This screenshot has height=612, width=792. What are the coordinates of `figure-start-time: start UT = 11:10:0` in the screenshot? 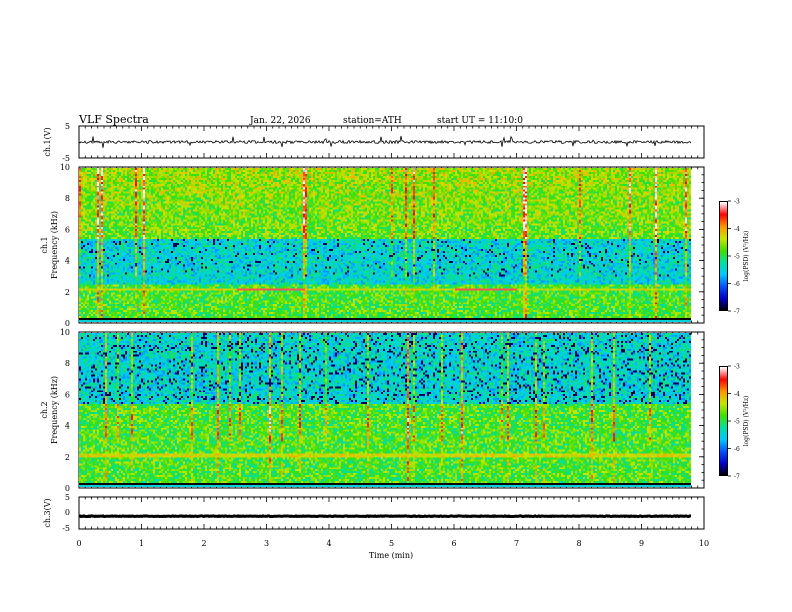 It's located at (480, 121).